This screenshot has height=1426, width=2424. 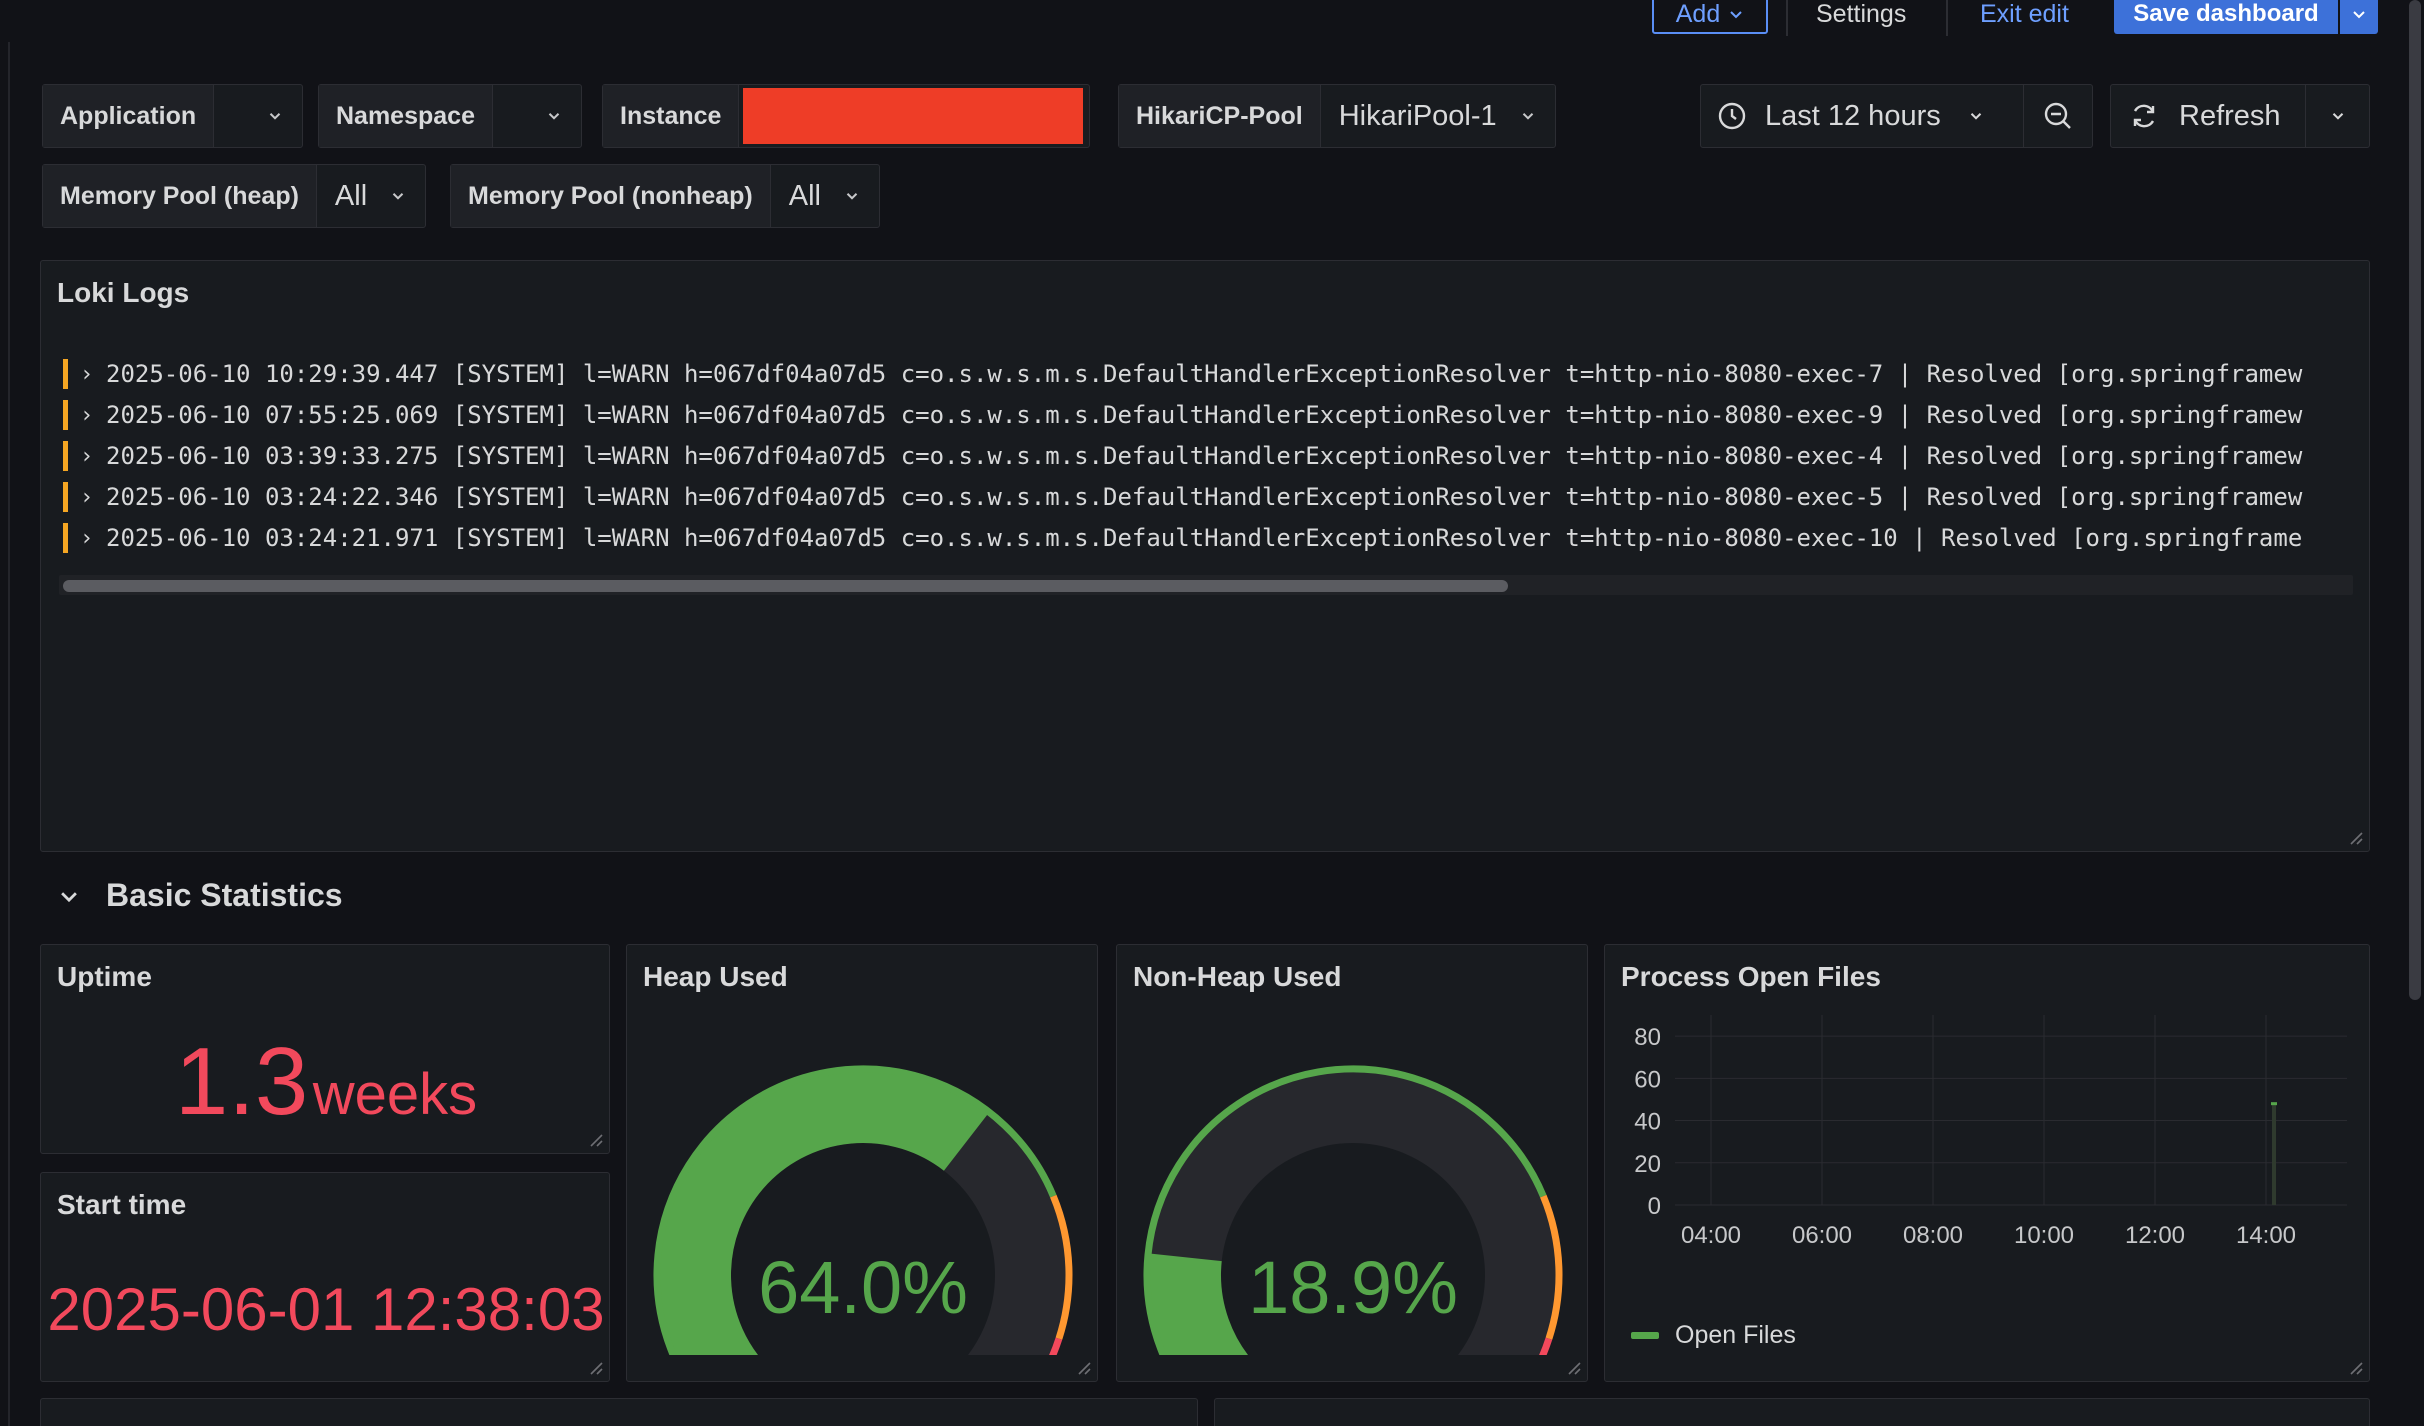 I want to click on threshold-arc-red, so click(x=1545, y=1346).